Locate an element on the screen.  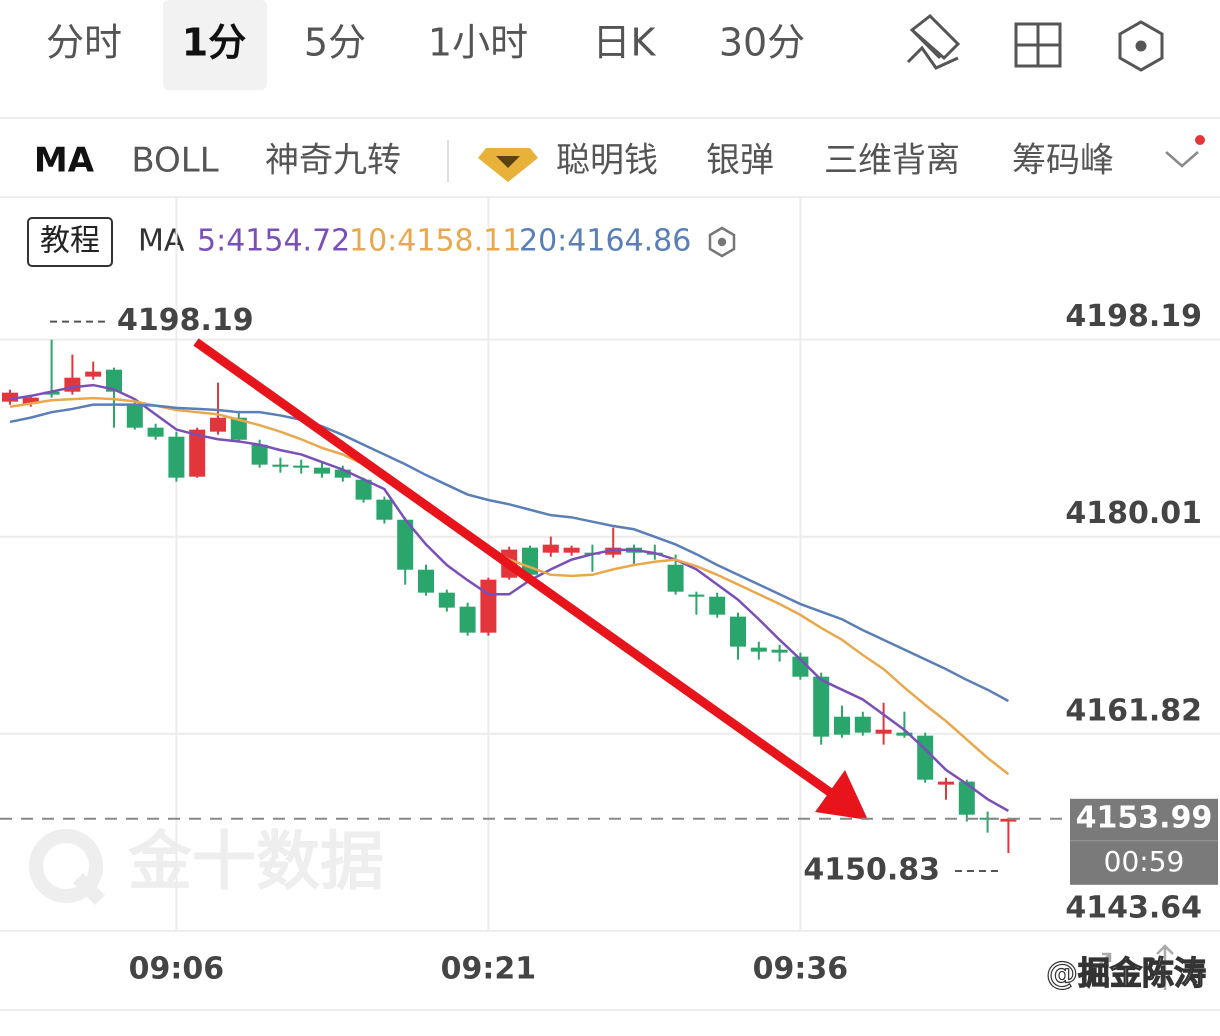
selected-tab-bg is located at coordinates (215, 45).